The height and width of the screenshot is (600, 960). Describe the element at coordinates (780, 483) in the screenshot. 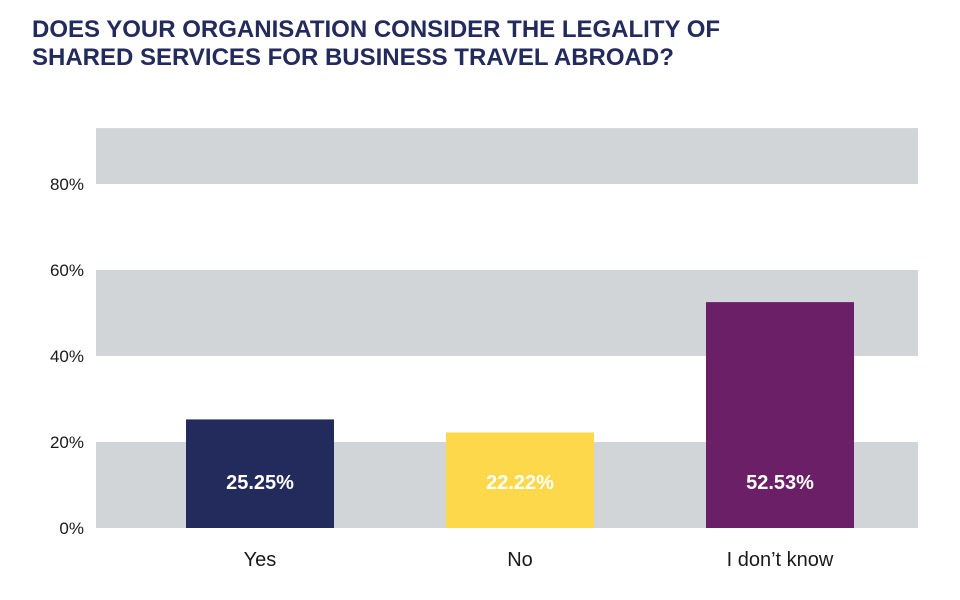

I see `data-label: 52.53%` at that location.